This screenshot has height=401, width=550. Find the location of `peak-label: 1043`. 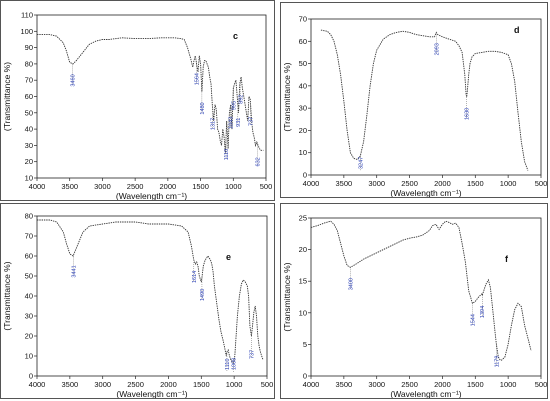

peak-label: 1043 is located at coordinates (231, 123).